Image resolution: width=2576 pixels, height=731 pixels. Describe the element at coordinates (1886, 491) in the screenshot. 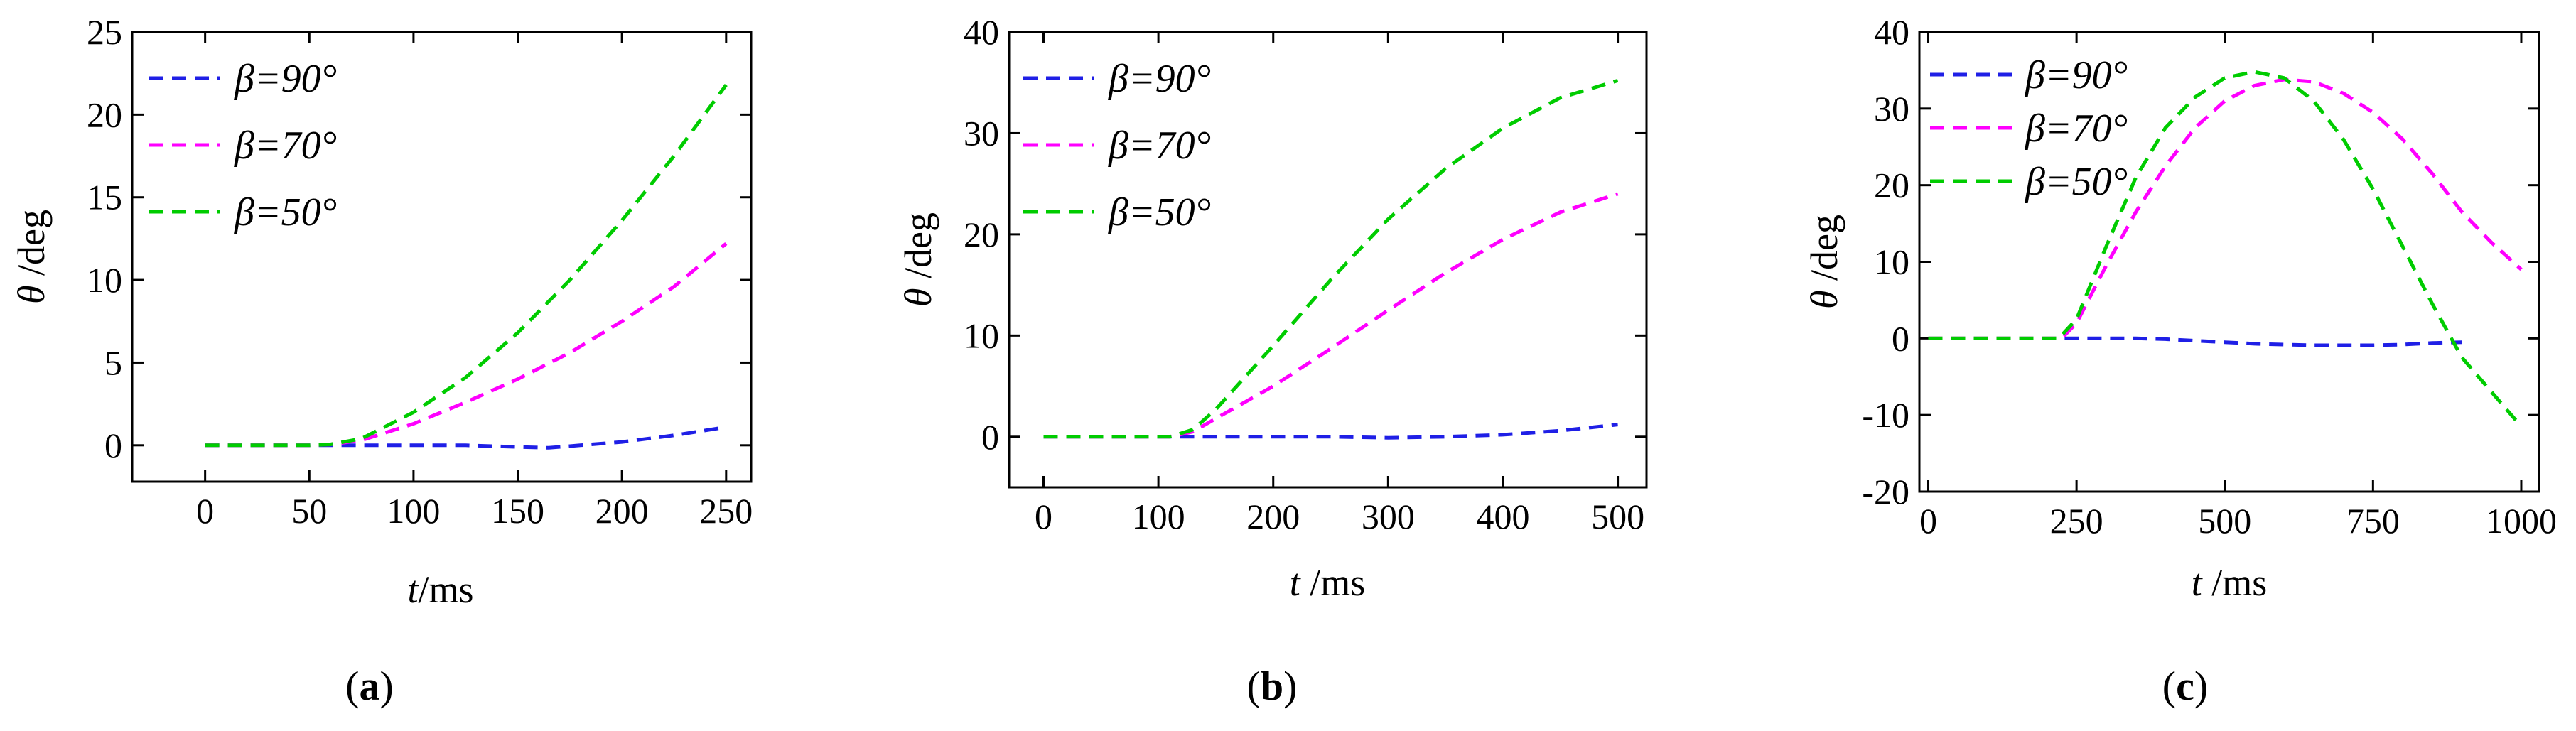

I see `y-tick-label: -20` at that location.